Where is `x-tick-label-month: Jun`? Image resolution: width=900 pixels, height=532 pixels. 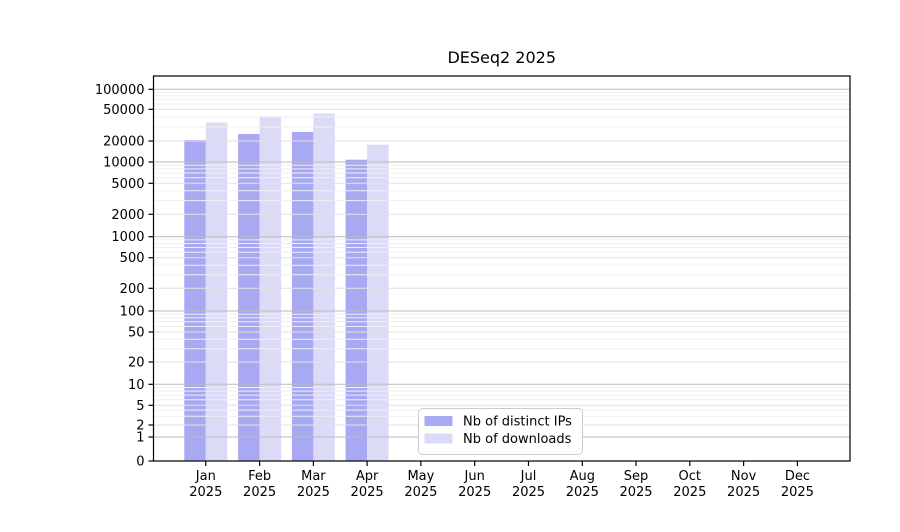
x-tick-label-month: Jun is located at coordinates (474, 476).